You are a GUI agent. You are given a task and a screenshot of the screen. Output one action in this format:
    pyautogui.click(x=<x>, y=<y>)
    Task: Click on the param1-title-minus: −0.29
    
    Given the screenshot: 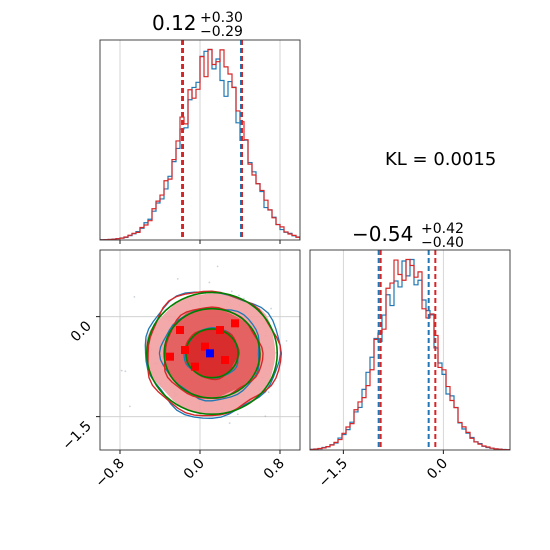 What is the action you would take?
    pyautogui.click(x=221, y=32)
    